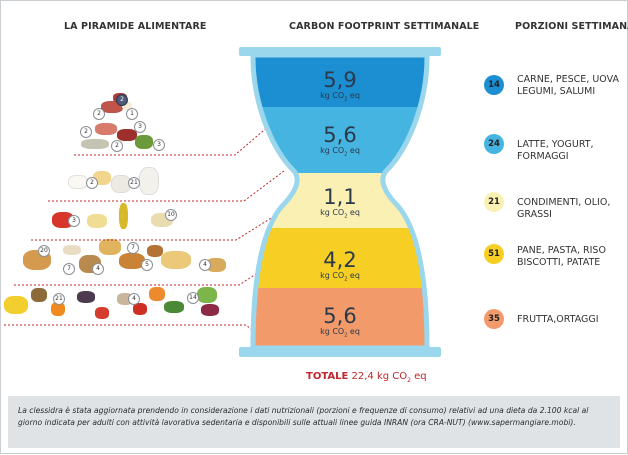 The height and width of the screenshot is (455, 628). Describe the element at coordinates (58, 309) in the screenshot. I see `orange-food-image` at that location.